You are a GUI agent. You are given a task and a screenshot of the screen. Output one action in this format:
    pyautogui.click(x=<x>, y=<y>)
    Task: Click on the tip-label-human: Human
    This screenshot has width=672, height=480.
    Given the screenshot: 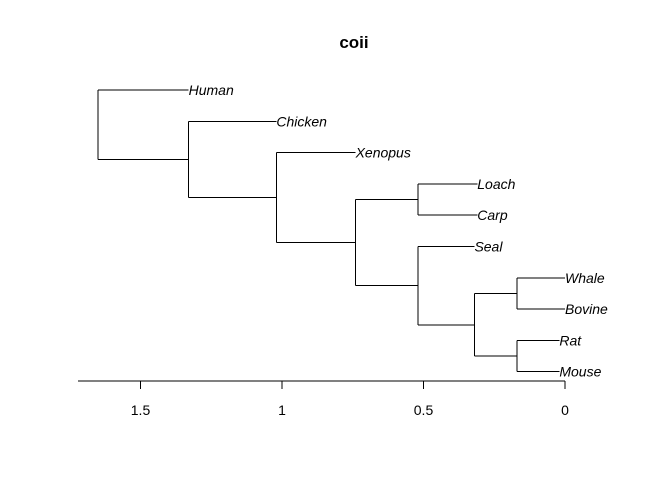 What is the action you would take?
    pyautogui.click(x=211, y=90)
    